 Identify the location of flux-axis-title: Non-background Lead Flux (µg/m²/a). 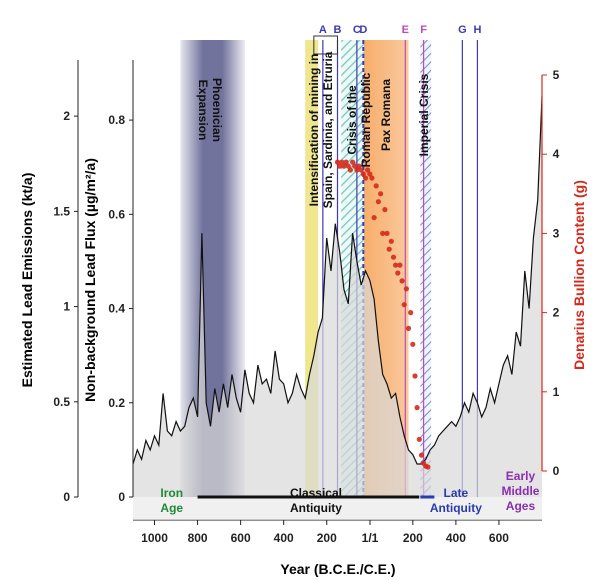
(90, 280).